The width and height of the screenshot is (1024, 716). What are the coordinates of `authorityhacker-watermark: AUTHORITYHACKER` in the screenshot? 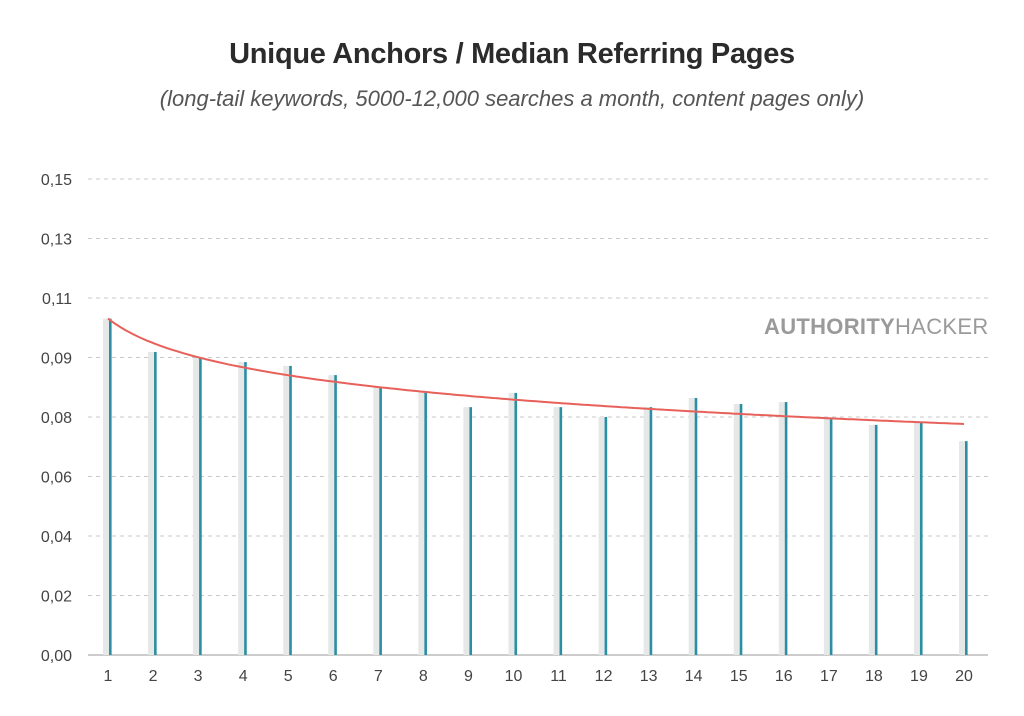 It's located at (876, 327).